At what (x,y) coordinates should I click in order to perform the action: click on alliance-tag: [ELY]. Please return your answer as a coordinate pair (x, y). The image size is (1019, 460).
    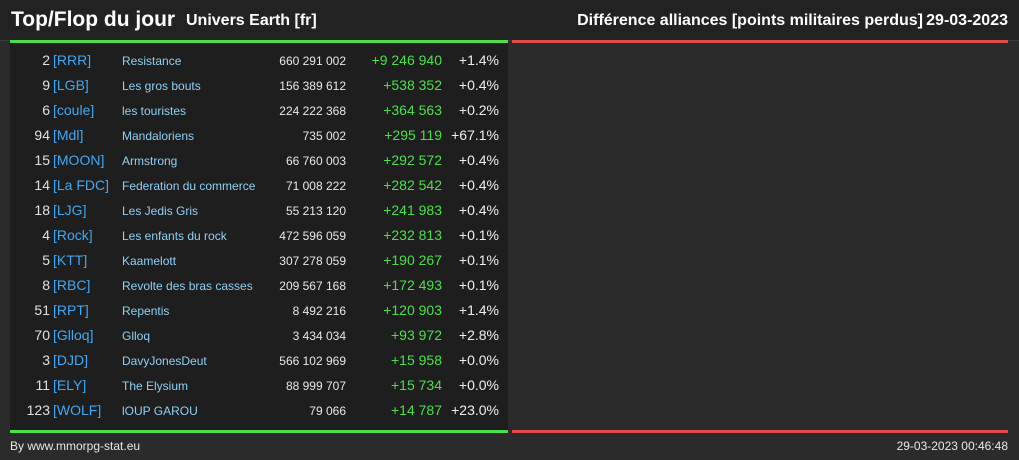
    Looking at the image, I should click on (70, 385).